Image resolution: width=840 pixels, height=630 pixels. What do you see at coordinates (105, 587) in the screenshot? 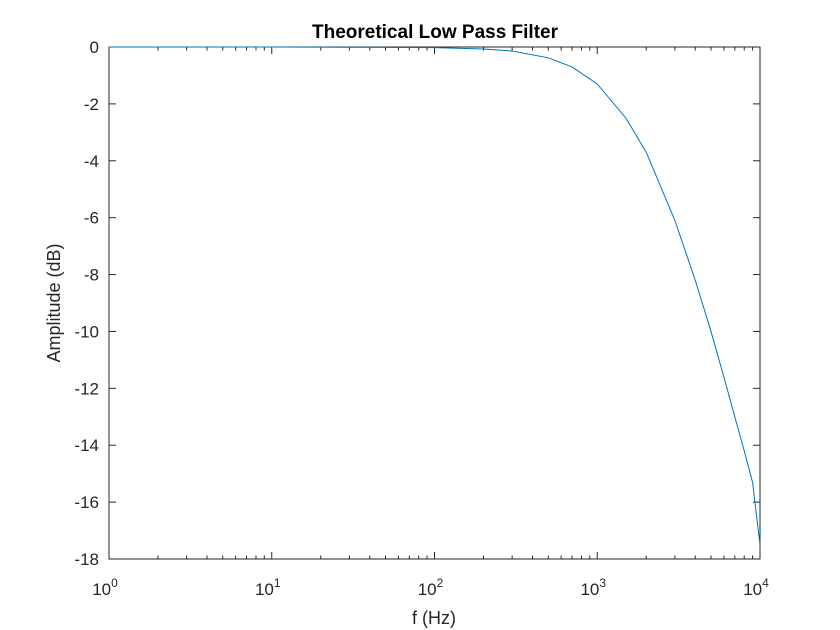
I see `x-tick-label: 10⁰` at bounding box center [105, 587].